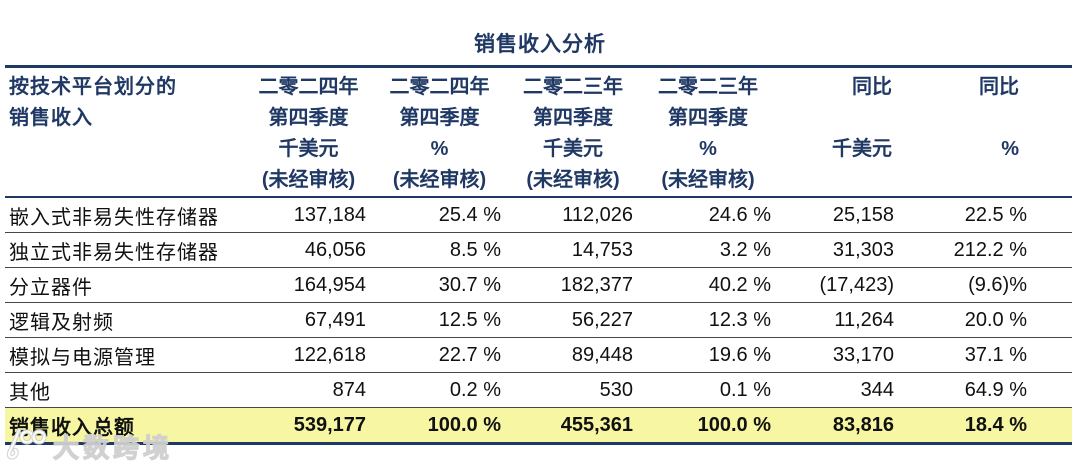  I want to click on table-cell: 22.5 %, so click(986, 215).